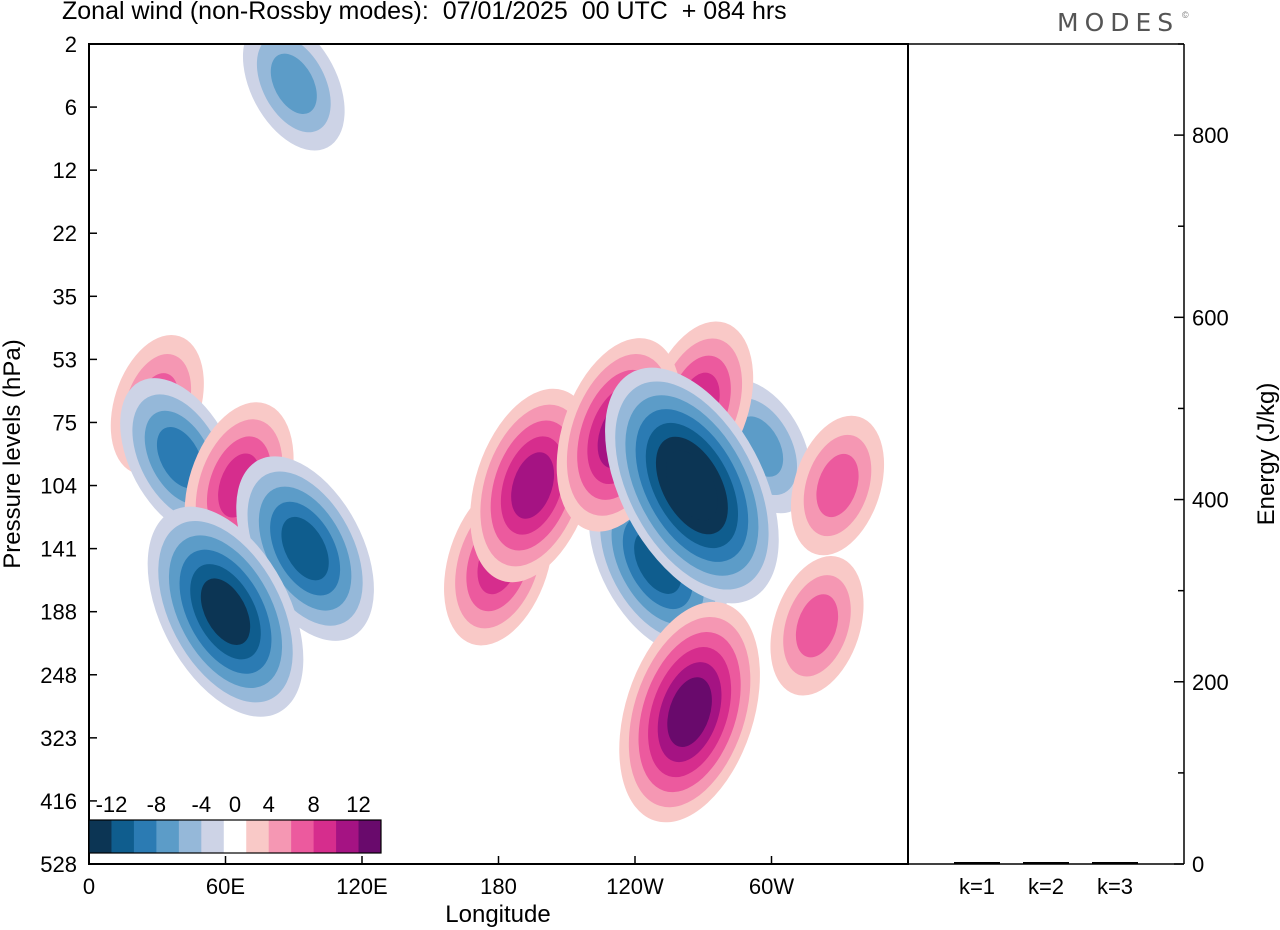  What do you see at coordinates (65, 422) in the screenshot?
I see `y-tick-label: 75` at bounding box center [65, 422].